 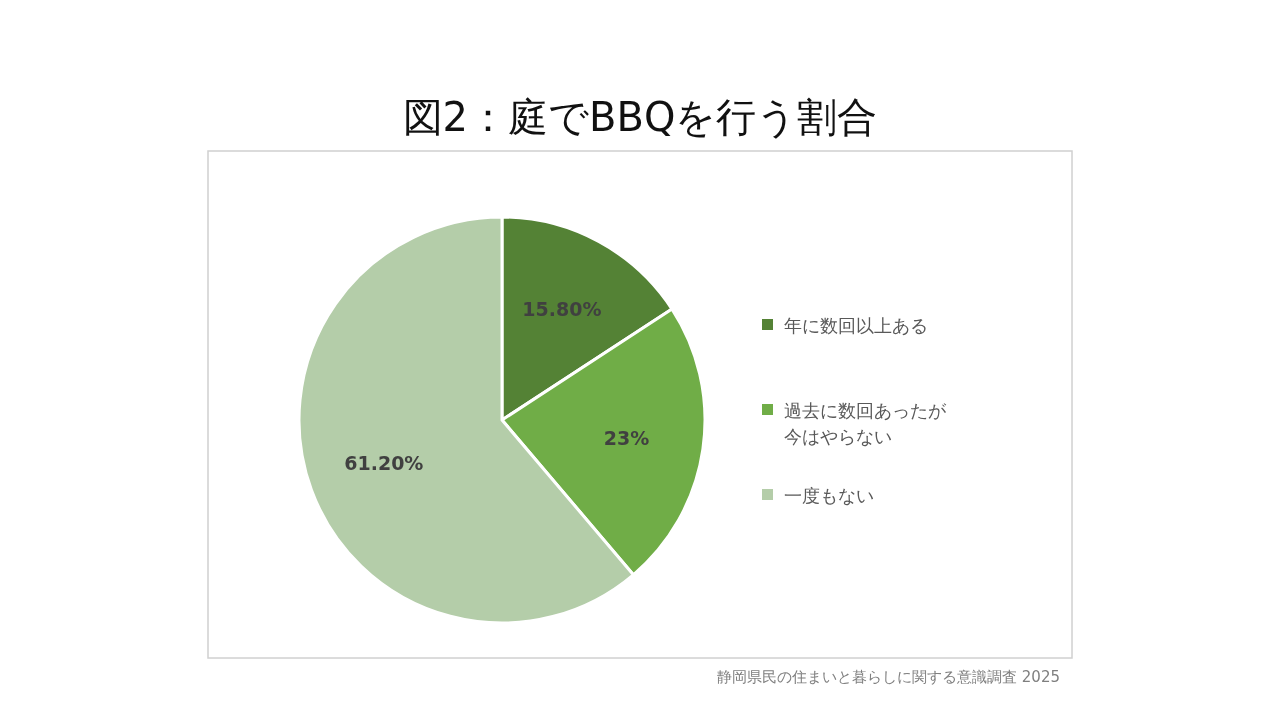 I want to click on legend-label: 一度もない, so click(x=829, y=495).